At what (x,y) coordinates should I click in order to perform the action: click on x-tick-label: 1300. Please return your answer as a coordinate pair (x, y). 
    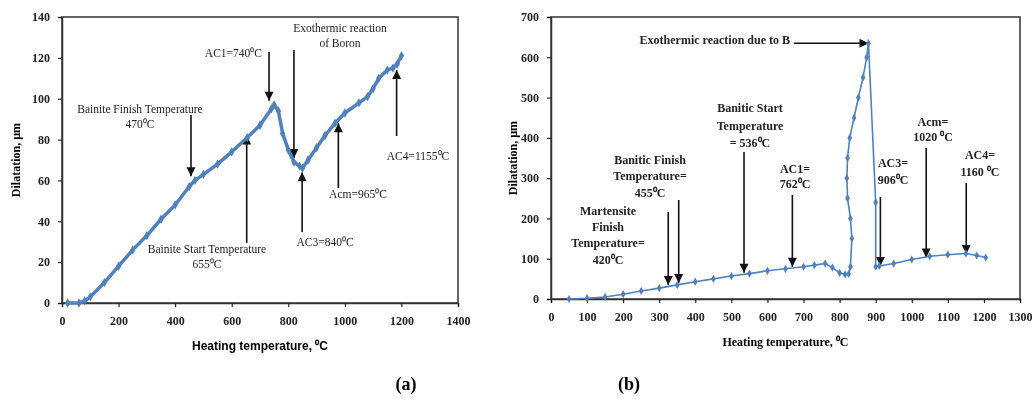
    Looking at the image, I should click on (1020, 316).